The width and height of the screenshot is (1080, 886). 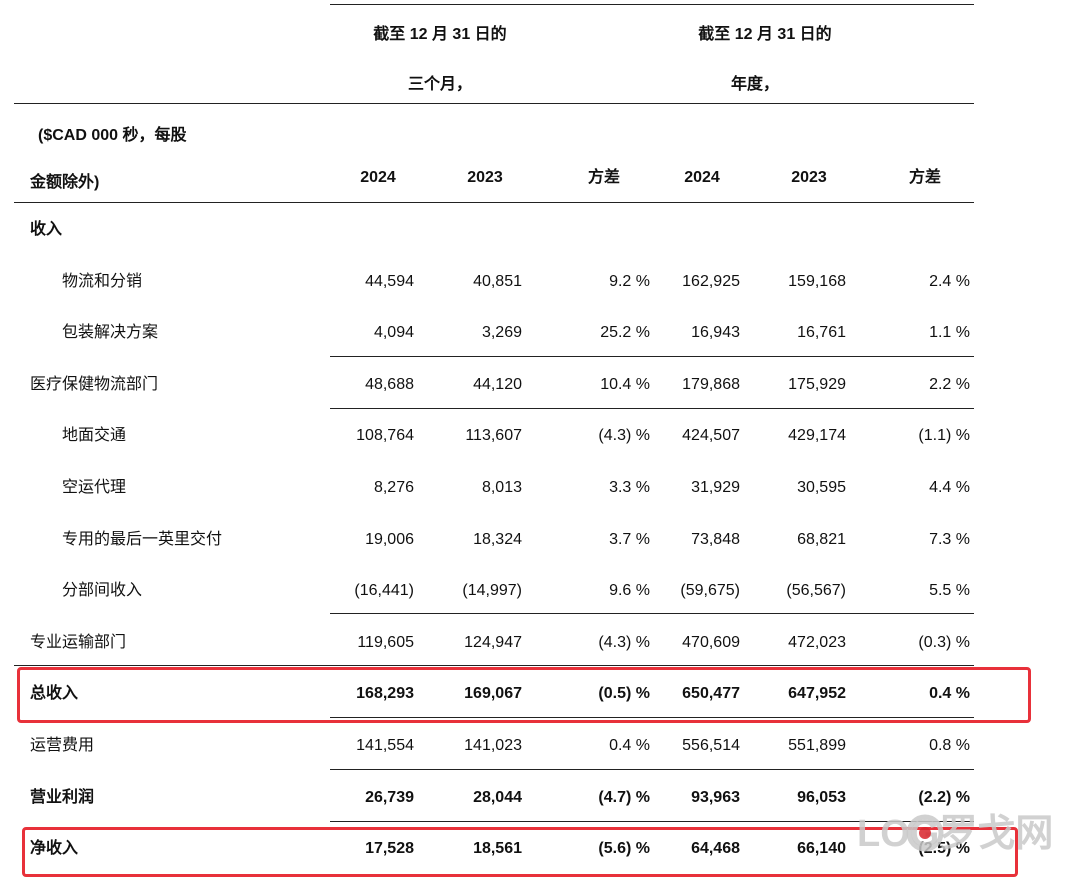 What do you see at coordinates (624, 849) in the screenshot?
I see `cell-variance-quarter: (5.6) %` at bounding box center [624, 849].